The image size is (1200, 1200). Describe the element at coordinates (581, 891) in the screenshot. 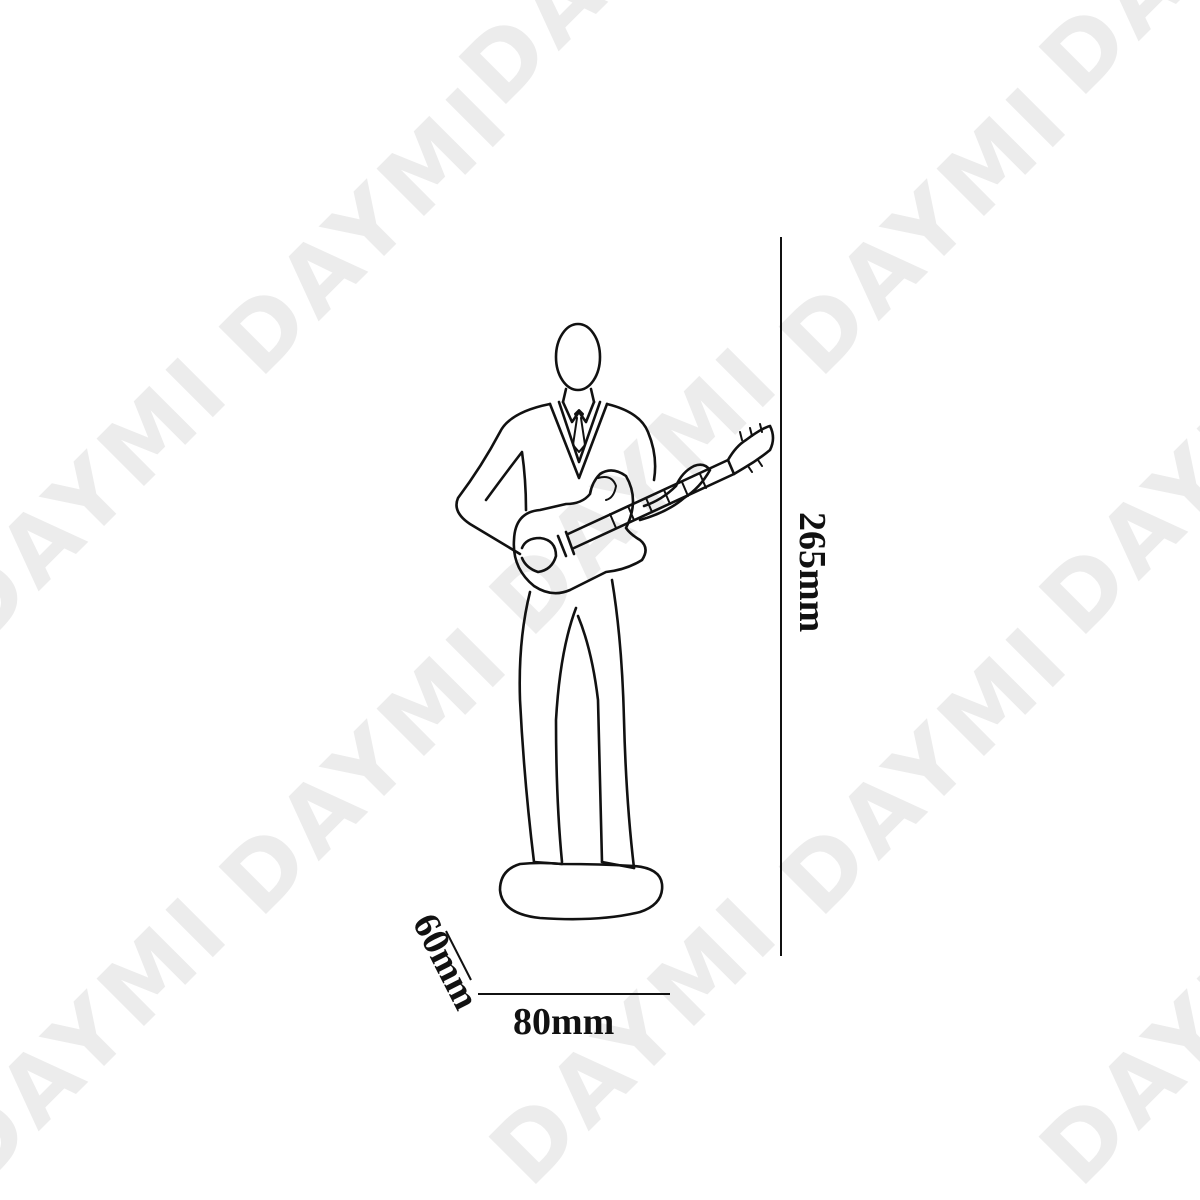

I see `display-base` at that location.